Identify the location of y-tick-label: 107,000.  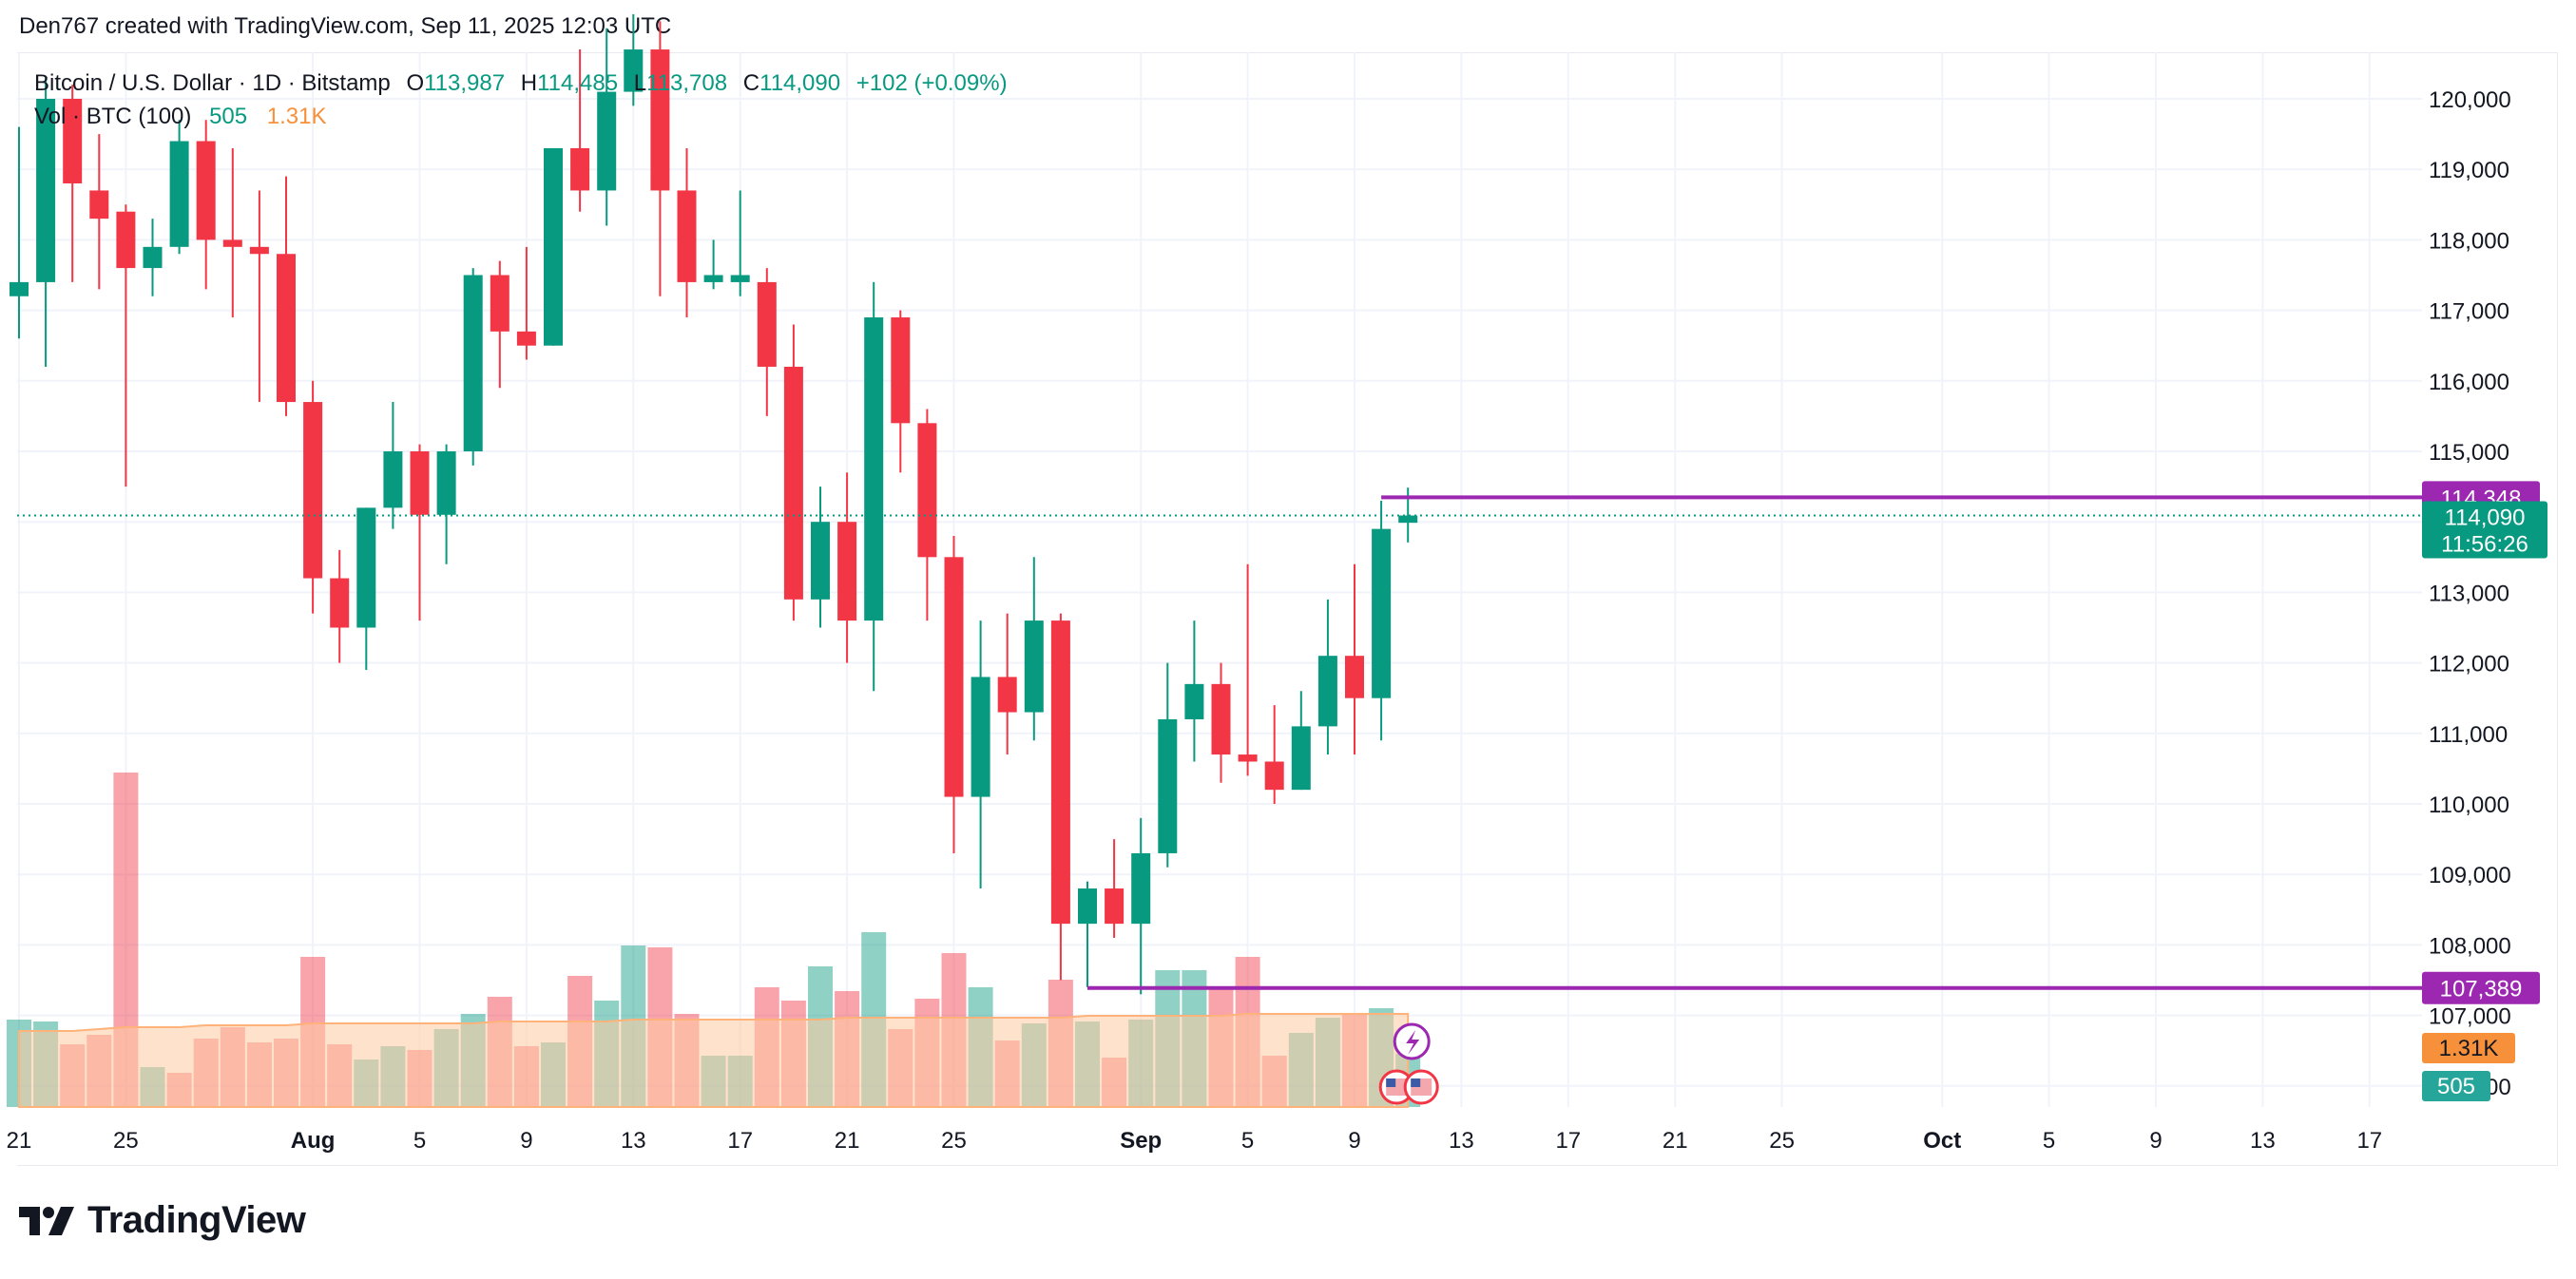
(2470, 1017).